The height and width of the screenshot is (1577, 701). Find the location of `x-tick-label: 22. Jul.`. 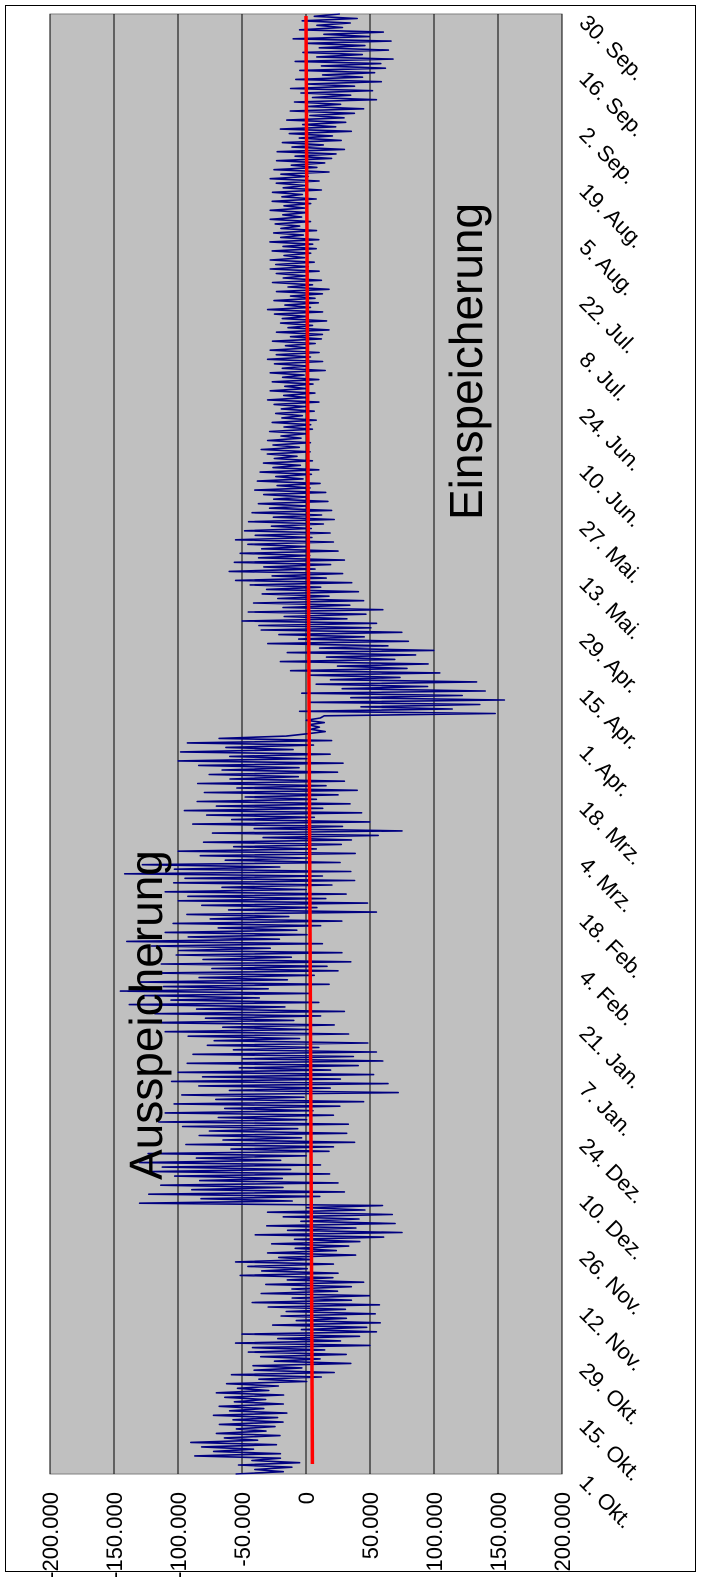

x-tick-label: 22. Jul. is located at coordinates (608, 325).